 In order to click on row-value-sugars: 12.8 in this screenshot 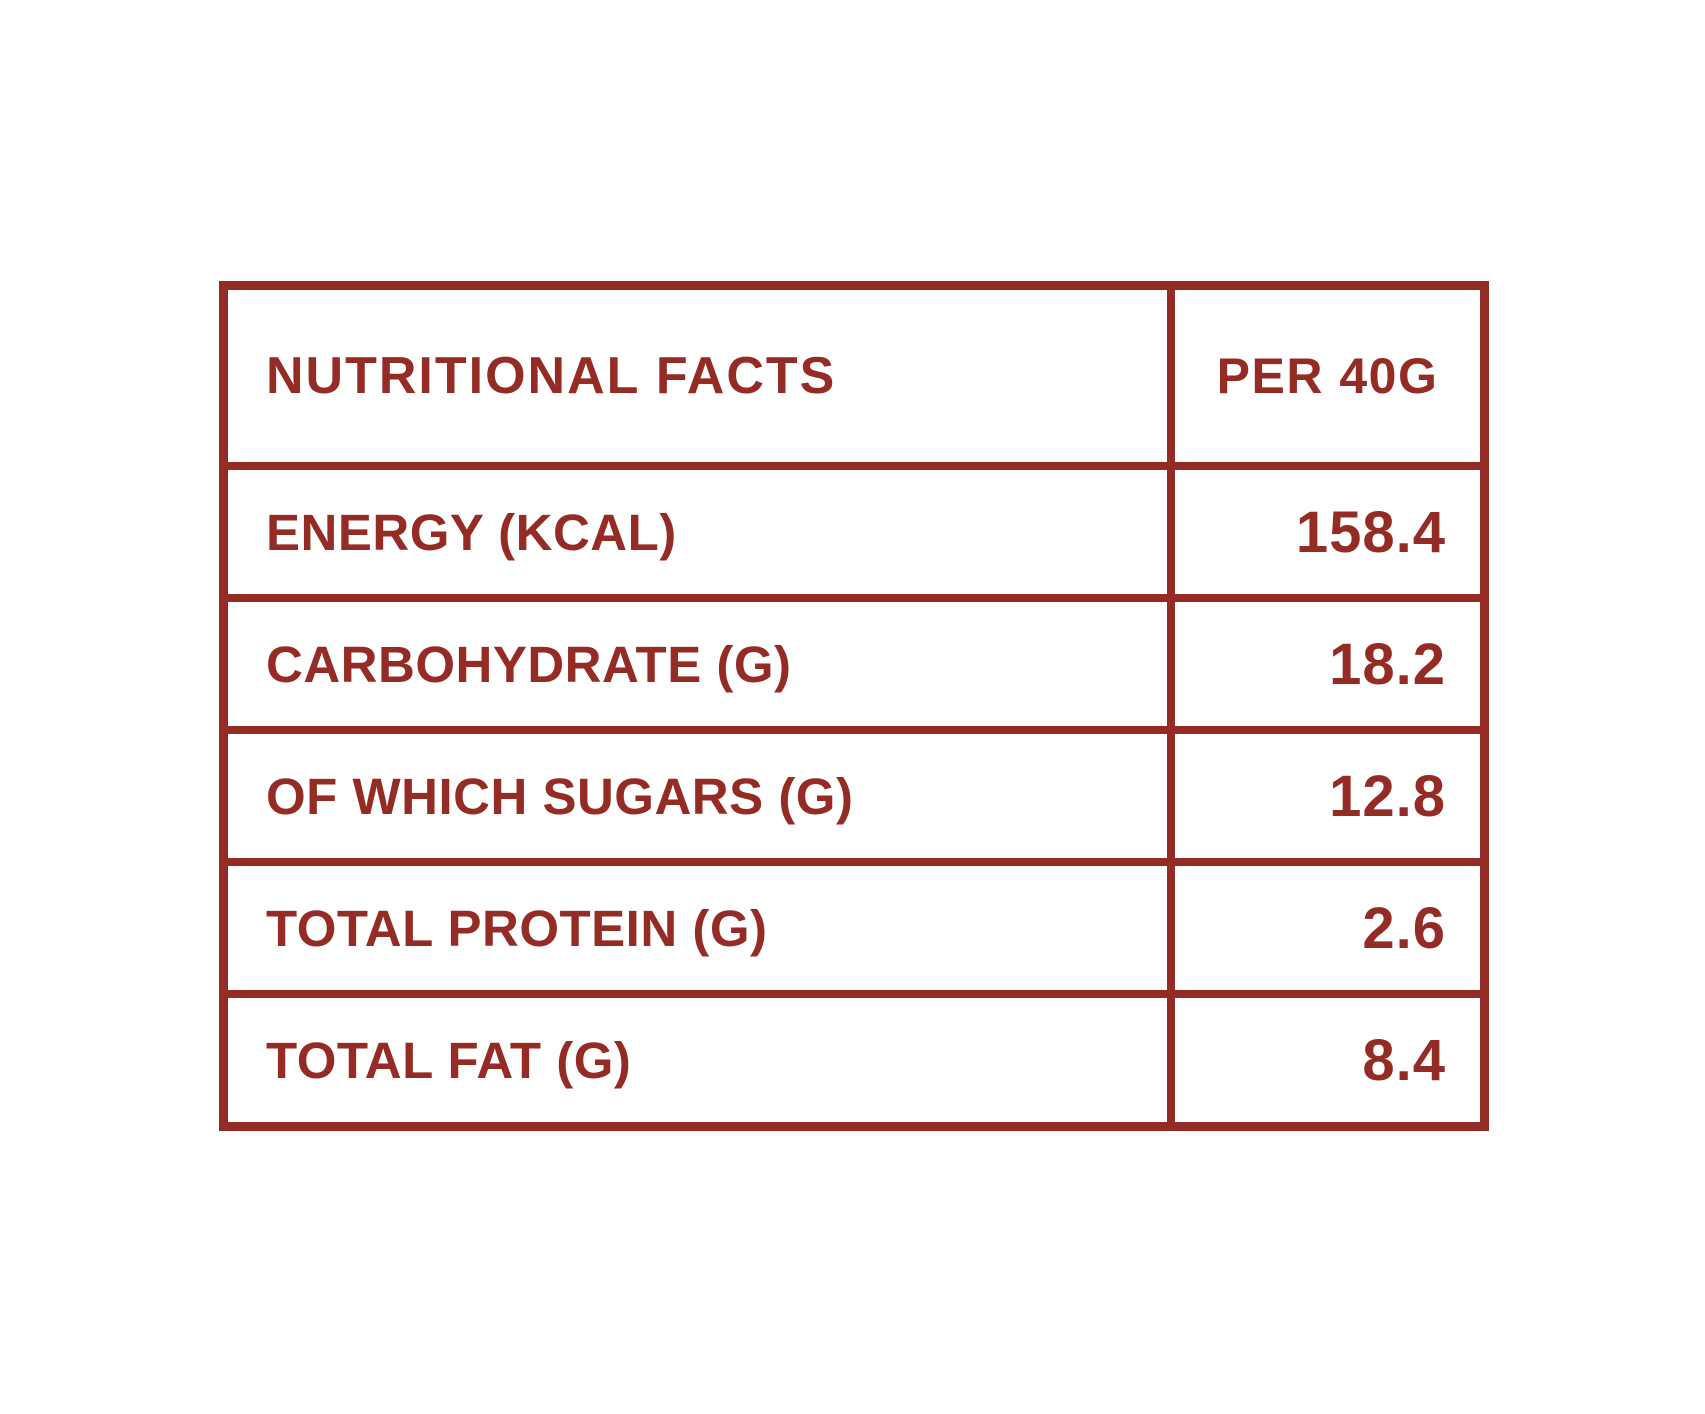, I will do `click(1323, 792)`.